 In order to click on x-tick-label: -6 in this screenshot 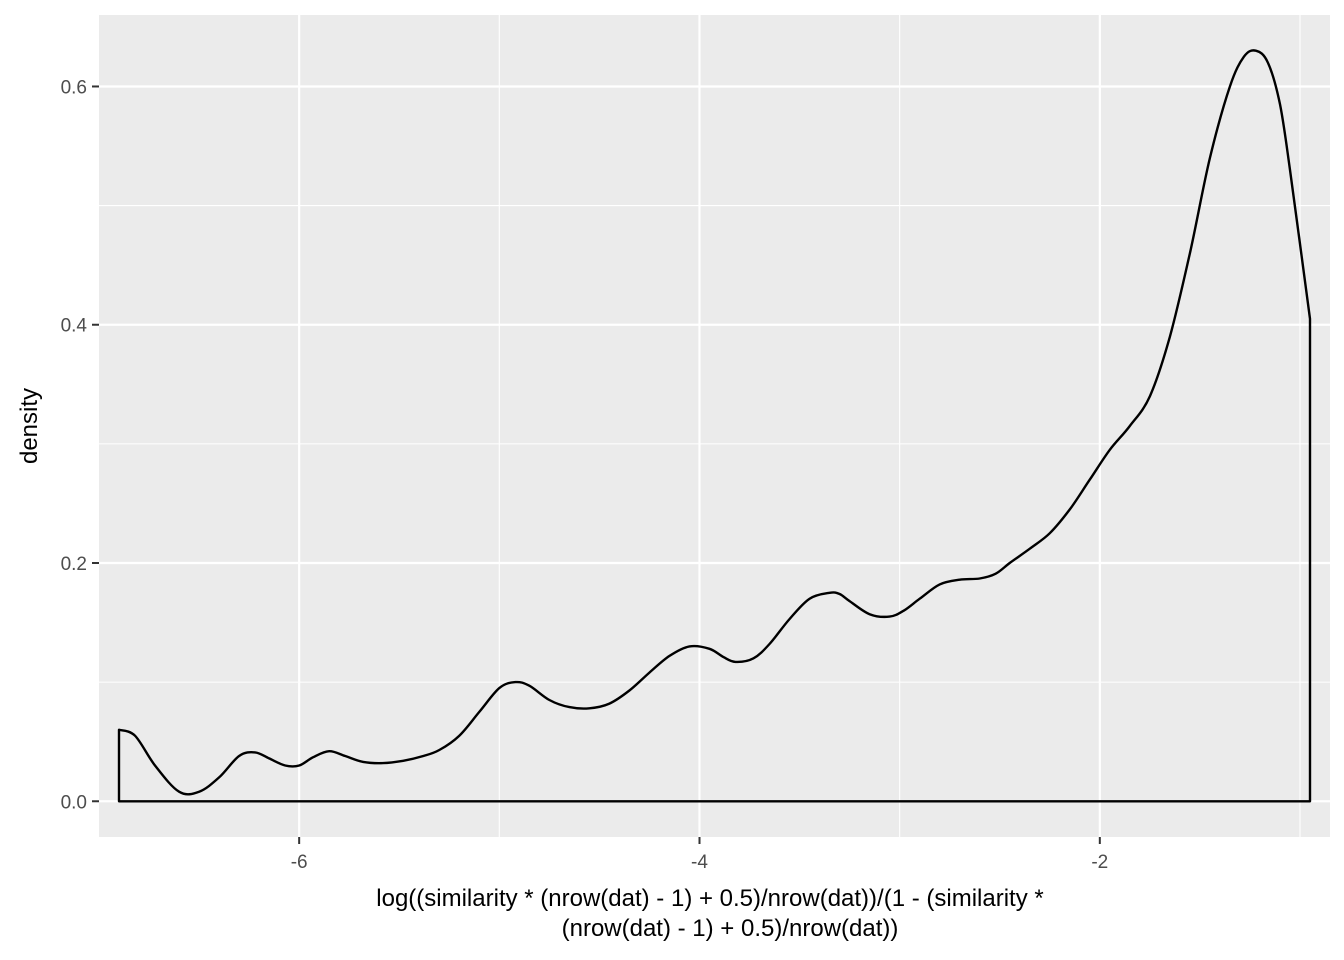, I will do `click(299, 862)`.